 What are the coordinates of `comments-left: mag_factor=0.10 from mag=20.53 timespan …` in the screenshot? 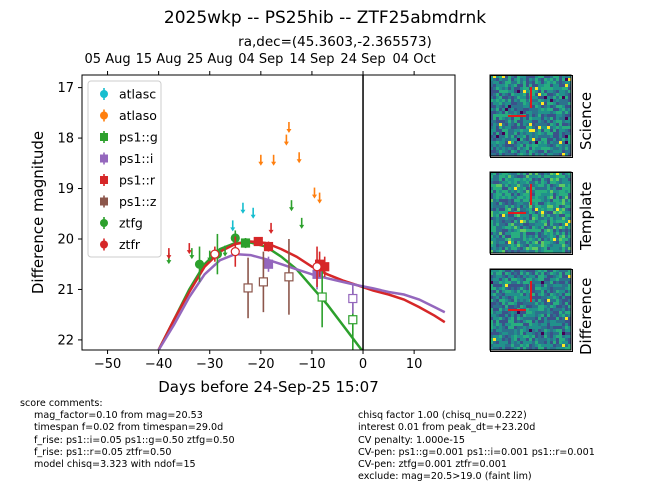 It's located at (134, 440).